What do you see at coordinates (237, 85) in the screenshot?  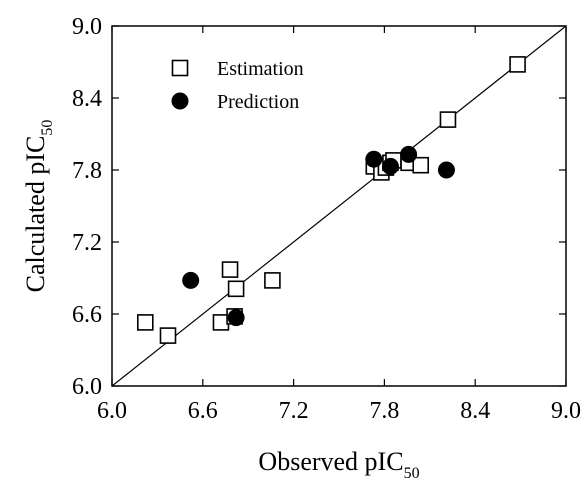 I see `legend: Estimation Prediction` at bounding box center [237, 85].